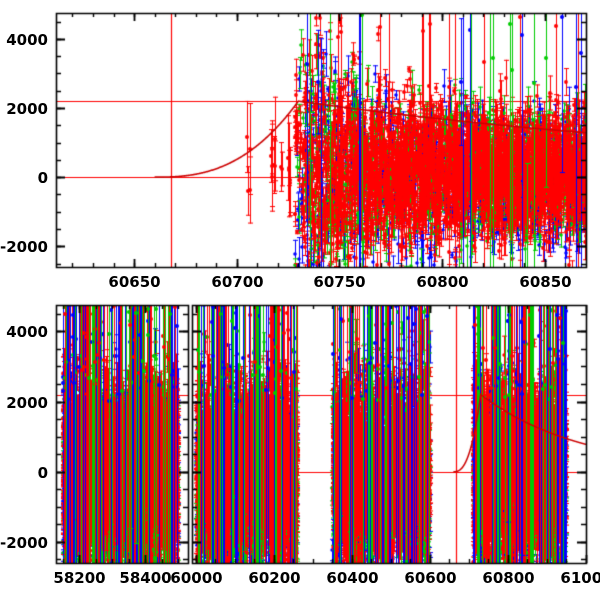 The image size is (600, 600). I want to click on bottom-segment-late-xtick-60400: 60400, so click(352, 578).